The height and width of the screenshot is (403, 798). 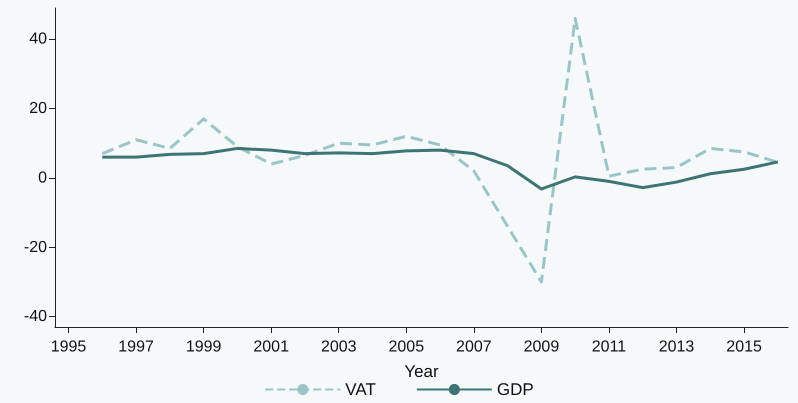 What do you see at coordinates (422, 371) in the screenshot?
I see `x-axis-title: Year` at bounding box center [422, 371].